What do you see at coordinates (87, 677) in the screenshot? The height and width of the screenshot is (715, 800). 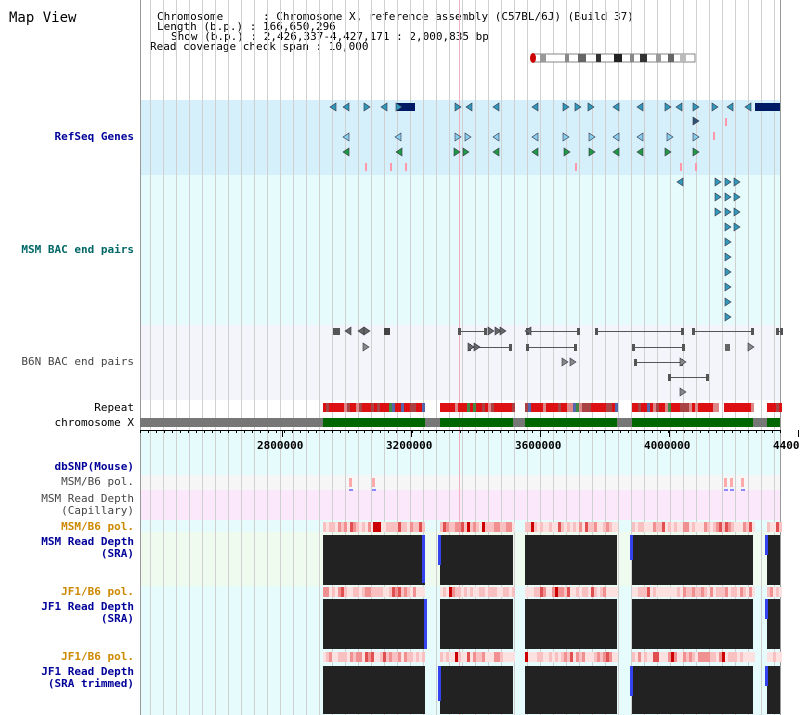 I see `track-label-jf1-depth-trim: JF1 Read Depth (SRA trimmed)` at bounding box center [87, 677].